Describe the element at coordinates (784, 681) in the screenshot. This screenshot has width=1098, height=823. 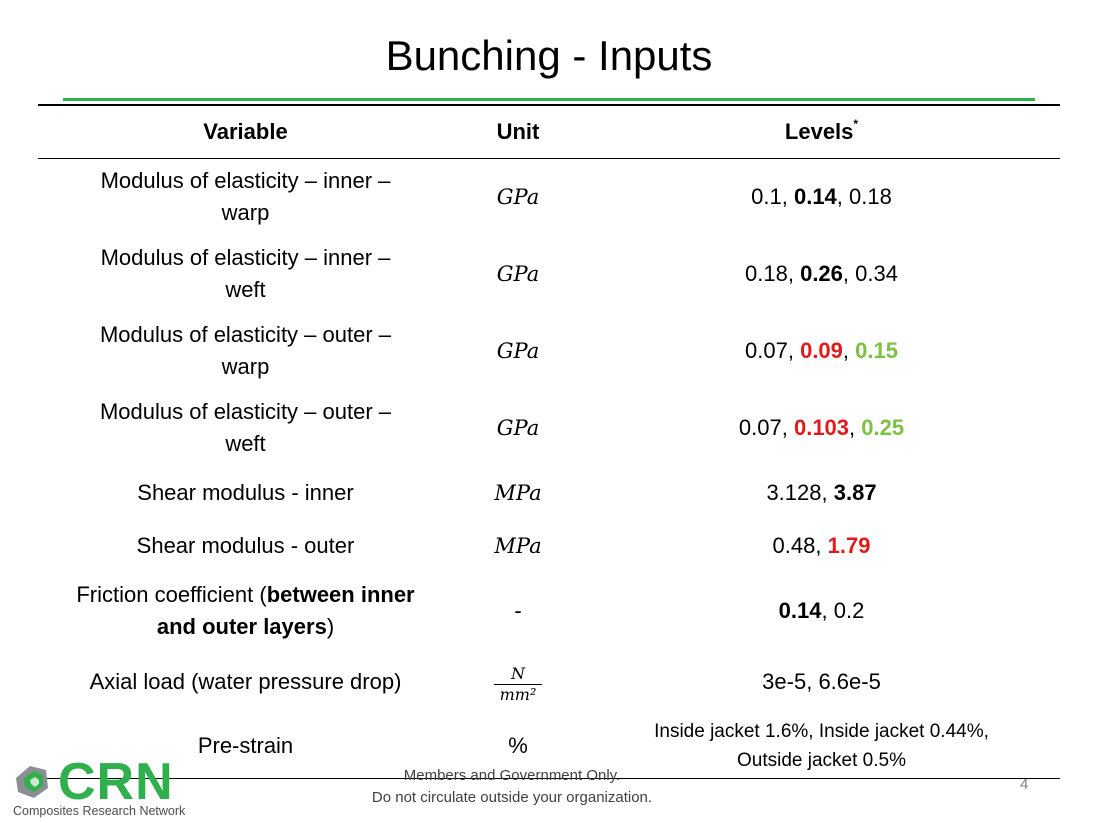
I see `level-value: 3e-5` at that location.